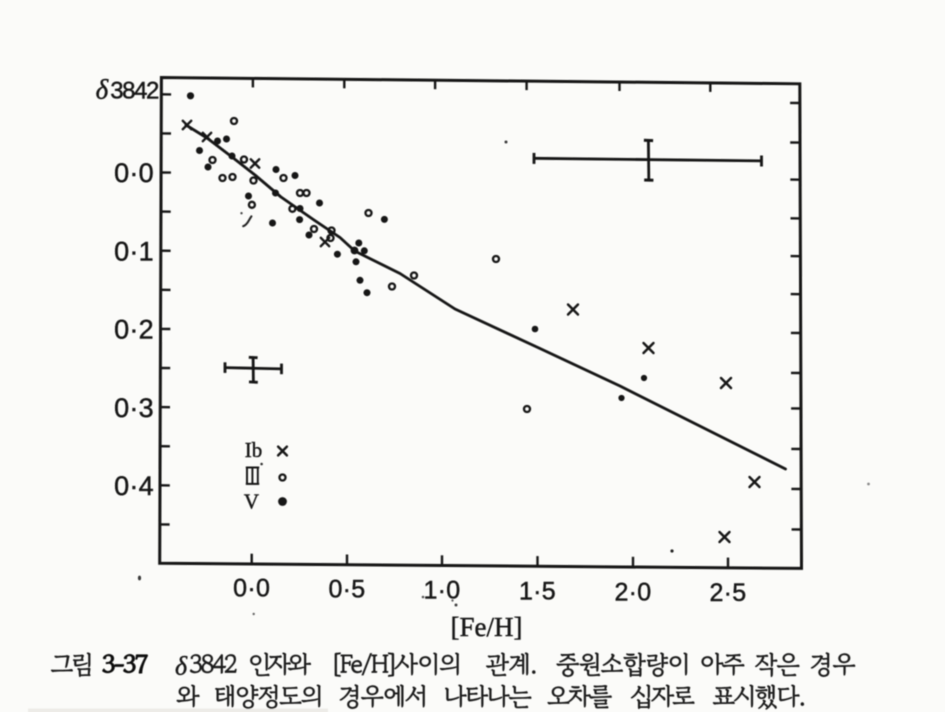 Image resolution: width=945 pixels, height=712 pixels. I want to click on svg-text: V, so click(251, 502).